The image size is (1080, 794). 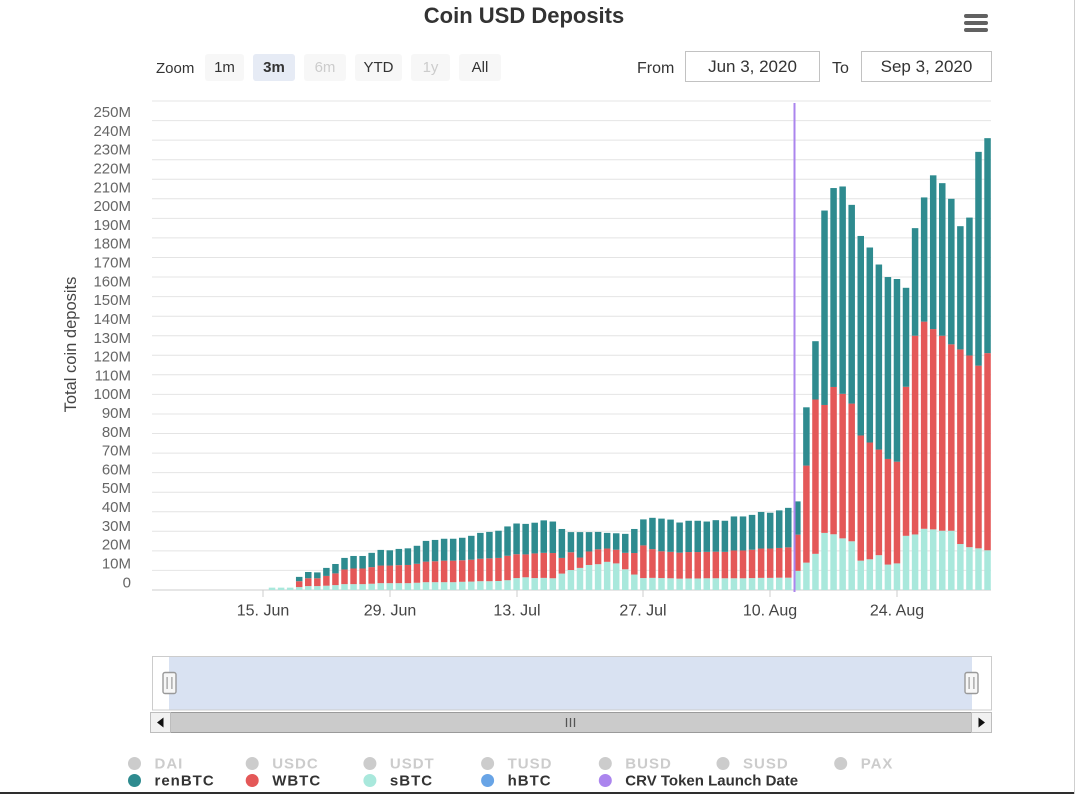 I want to click on svg-text: 120M, so click(x=112, y=357).